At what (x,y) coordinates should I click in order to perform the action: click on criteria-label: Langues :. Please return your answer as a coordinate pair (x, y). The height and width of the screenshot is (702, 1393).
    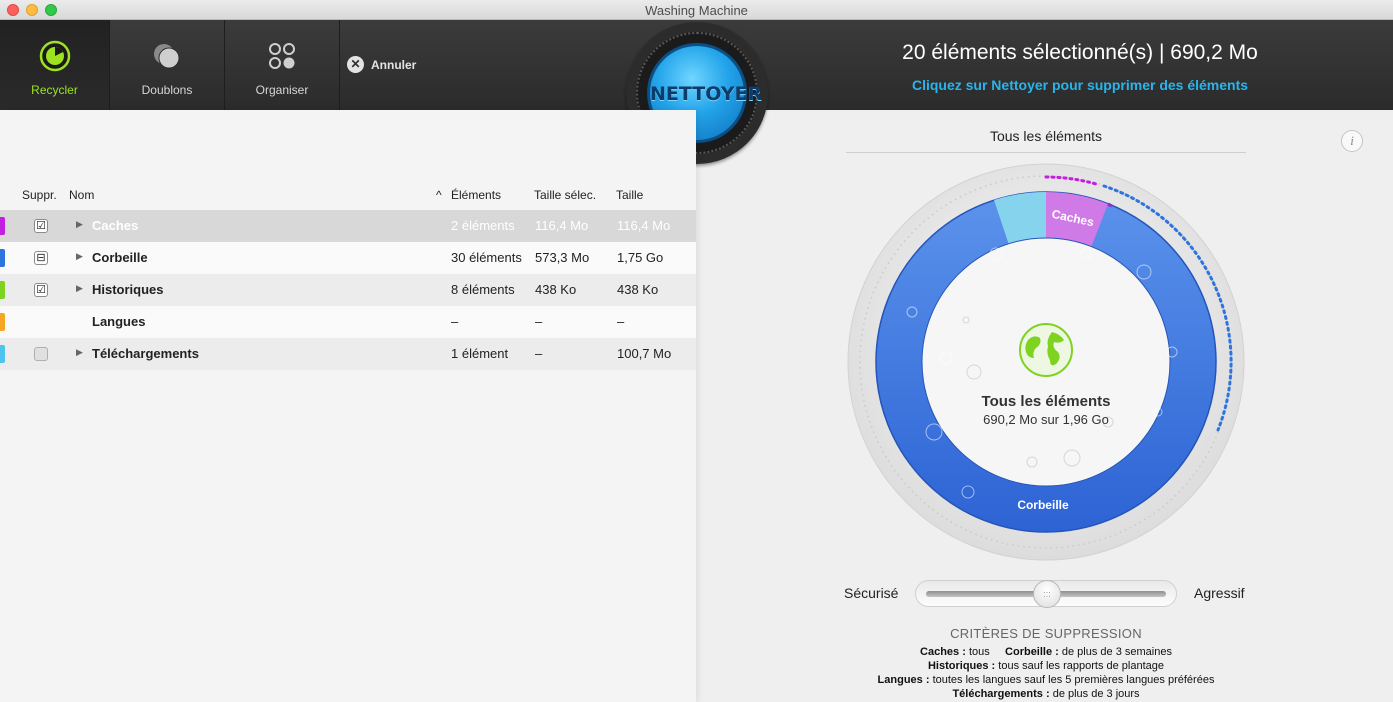
    Looking at the image, I should click on (903, 680).